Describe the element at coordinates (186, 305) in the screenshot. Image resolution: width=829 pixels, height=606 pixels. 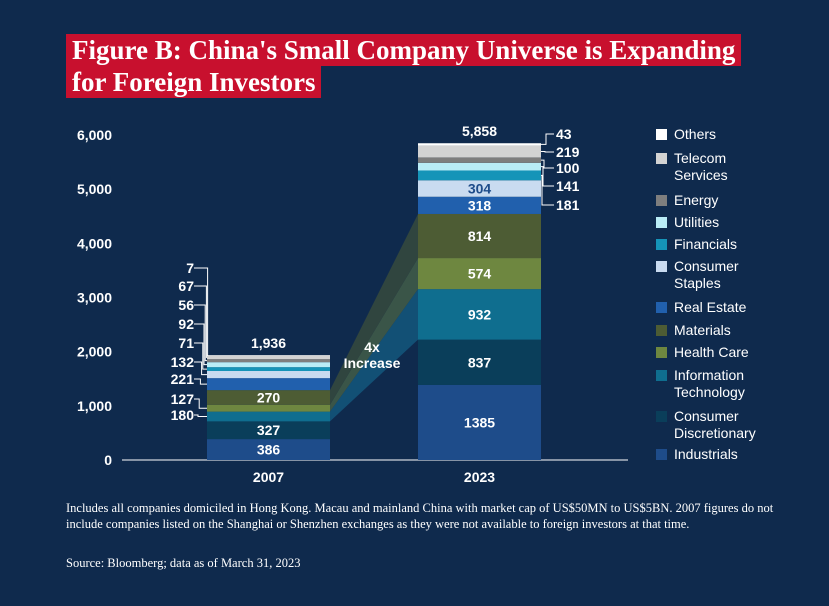
I see `callout-label-2007: 56` at that location.